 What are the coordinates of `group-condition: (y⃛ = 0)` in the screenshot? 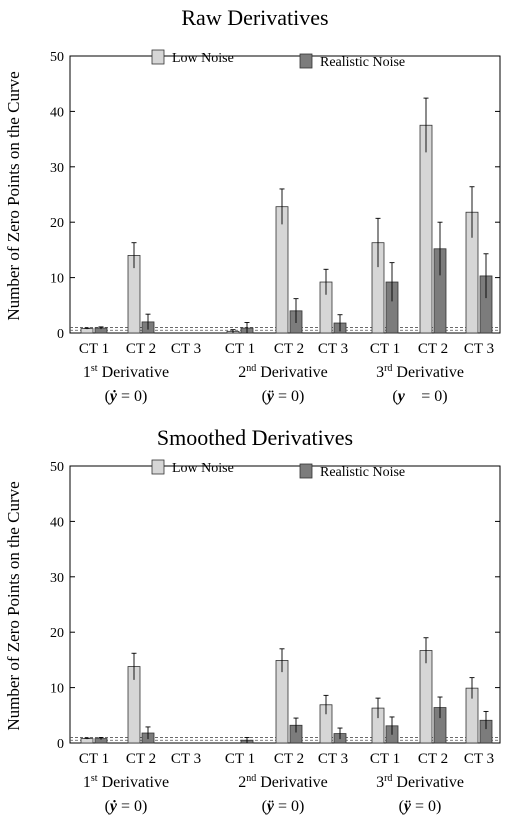 It's located at (419, 396).